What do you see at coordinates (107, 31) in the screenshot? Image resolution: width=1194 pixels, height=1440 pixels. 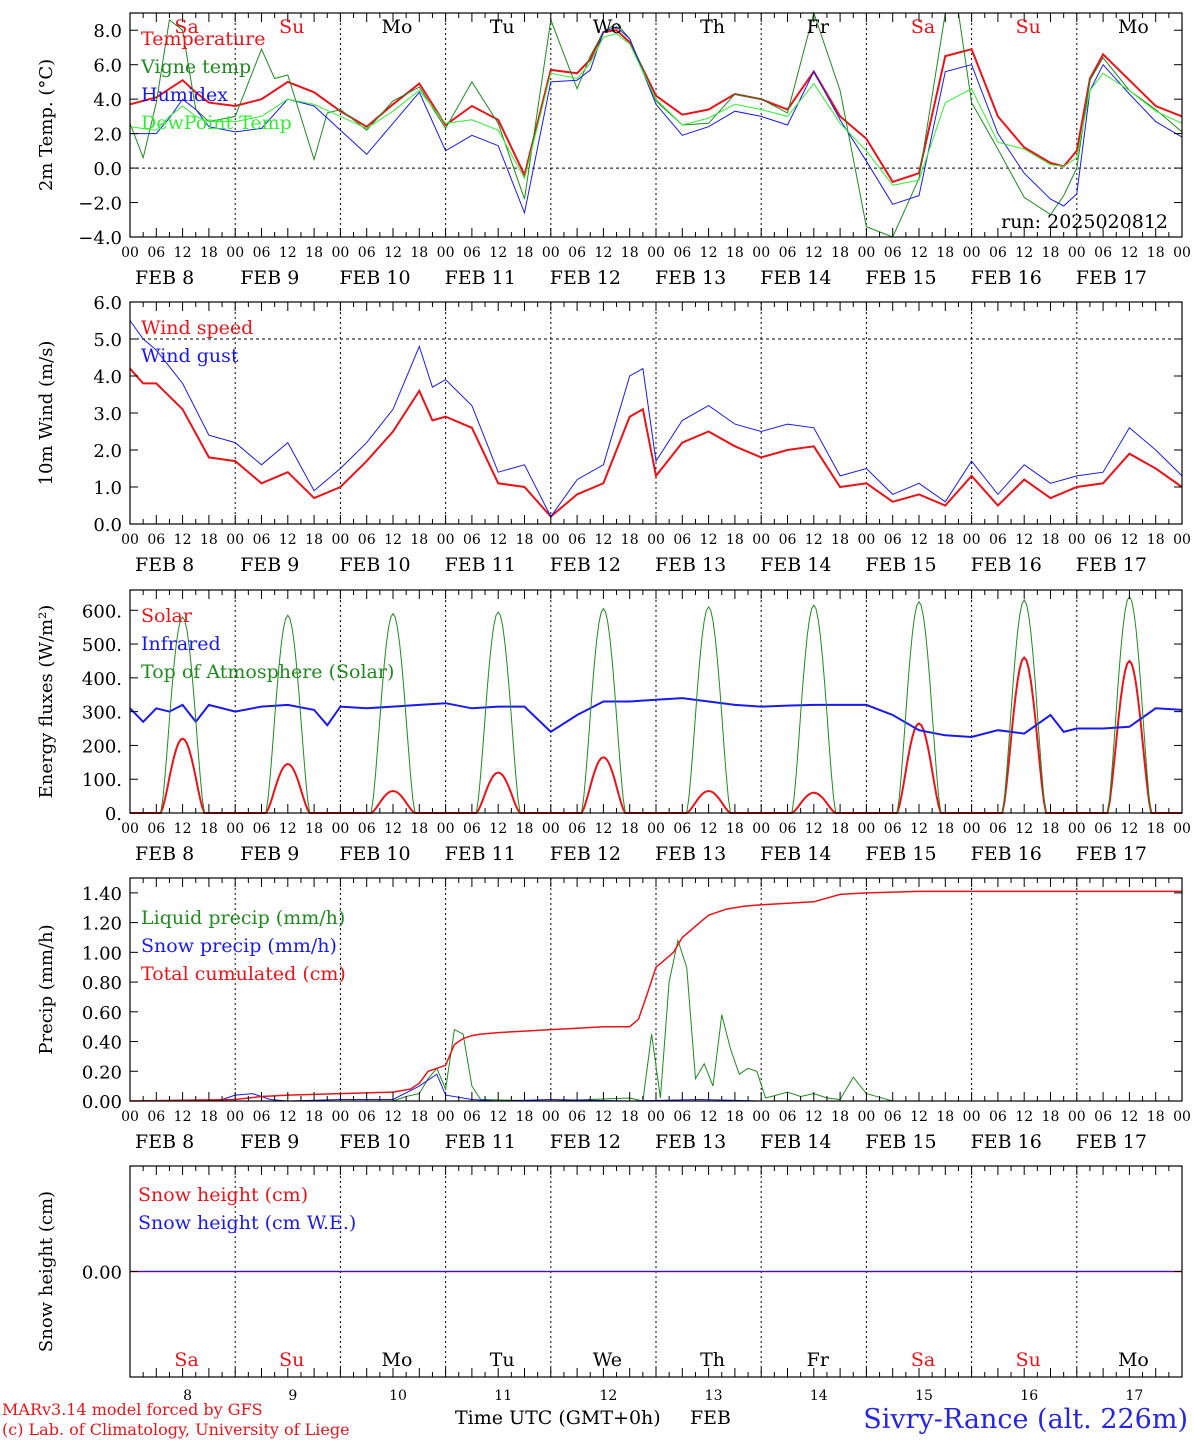 I see `y-tick-label: 8.0` at bounding box center [107, 31].